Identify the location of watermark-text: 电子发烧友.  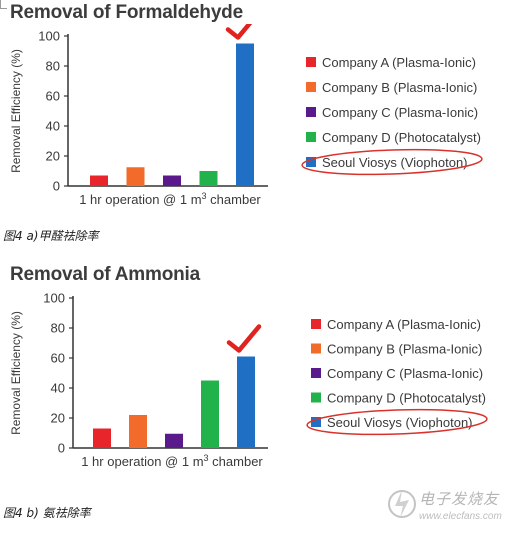
(459, 499).